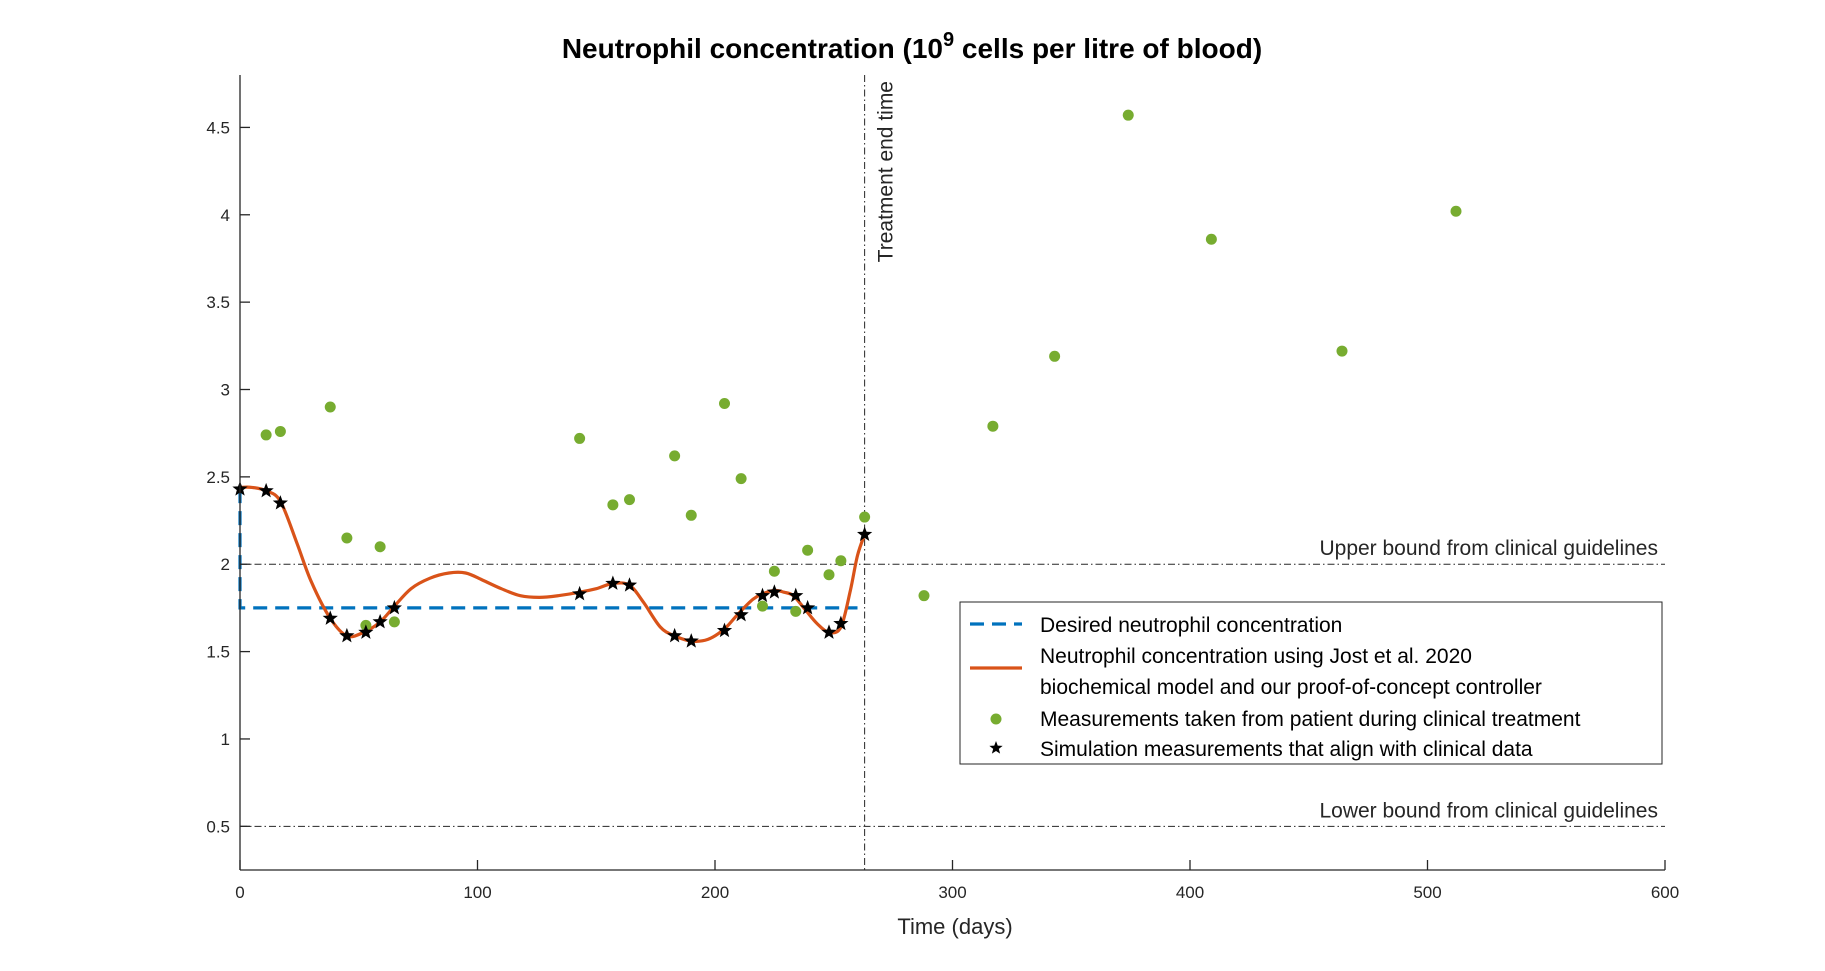 This screenshot has width=1825, height=971. Describe the element at coordinates (218, 652) in the screenshot. I see `y-tick-label: 1.5` at that location.